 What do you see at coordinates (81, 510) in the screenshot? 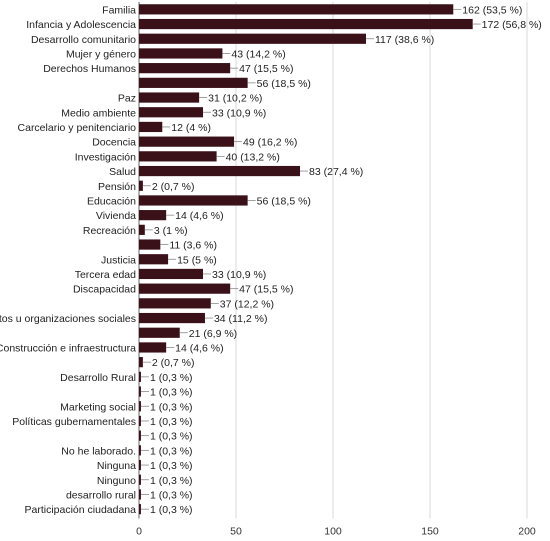
I see `category-label: Participación ciudadana` at bounding box center [81, 510].